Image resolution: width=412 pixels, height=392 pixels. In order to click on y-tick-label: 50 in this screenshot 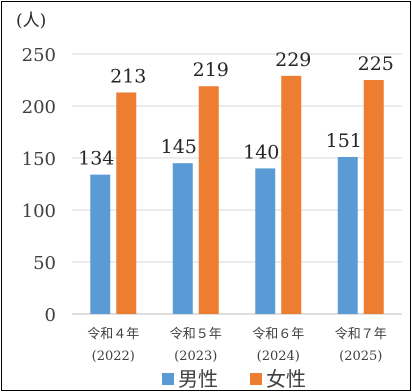, I will do `click(44, 263)`.